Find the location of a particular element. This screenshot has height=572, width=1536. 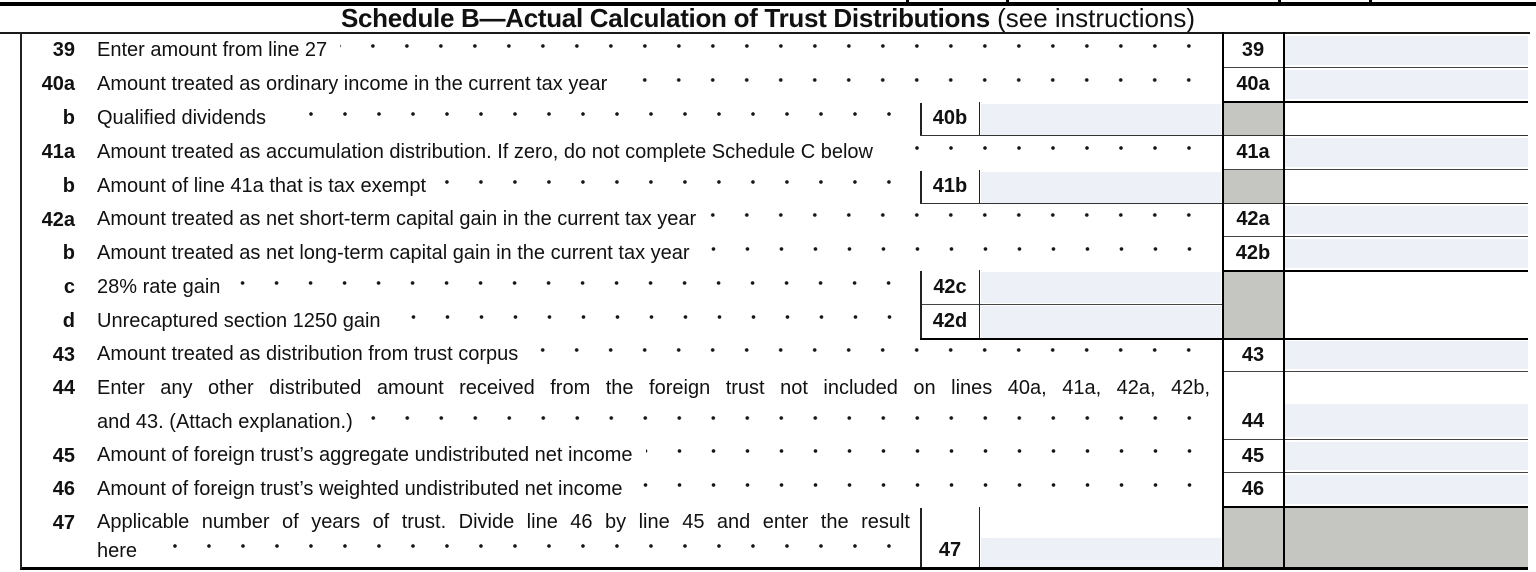

line-ref-45: 45 is located at coordinates (1253, 456).